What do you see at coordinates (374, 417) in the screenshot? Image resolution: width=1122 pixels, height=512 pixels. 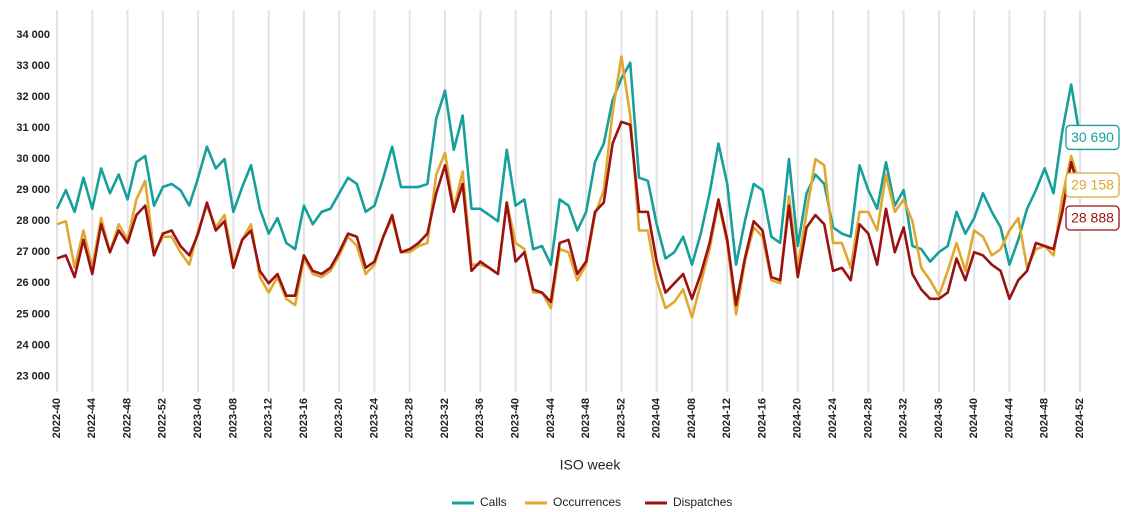 I see `x-tick-label: 2023-24` at bounding box center [374, 417].